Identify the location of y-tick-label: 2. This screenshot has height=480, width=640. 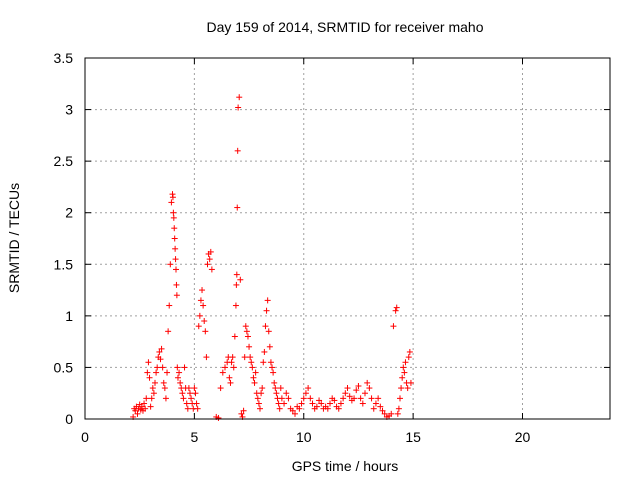
(69, 213).